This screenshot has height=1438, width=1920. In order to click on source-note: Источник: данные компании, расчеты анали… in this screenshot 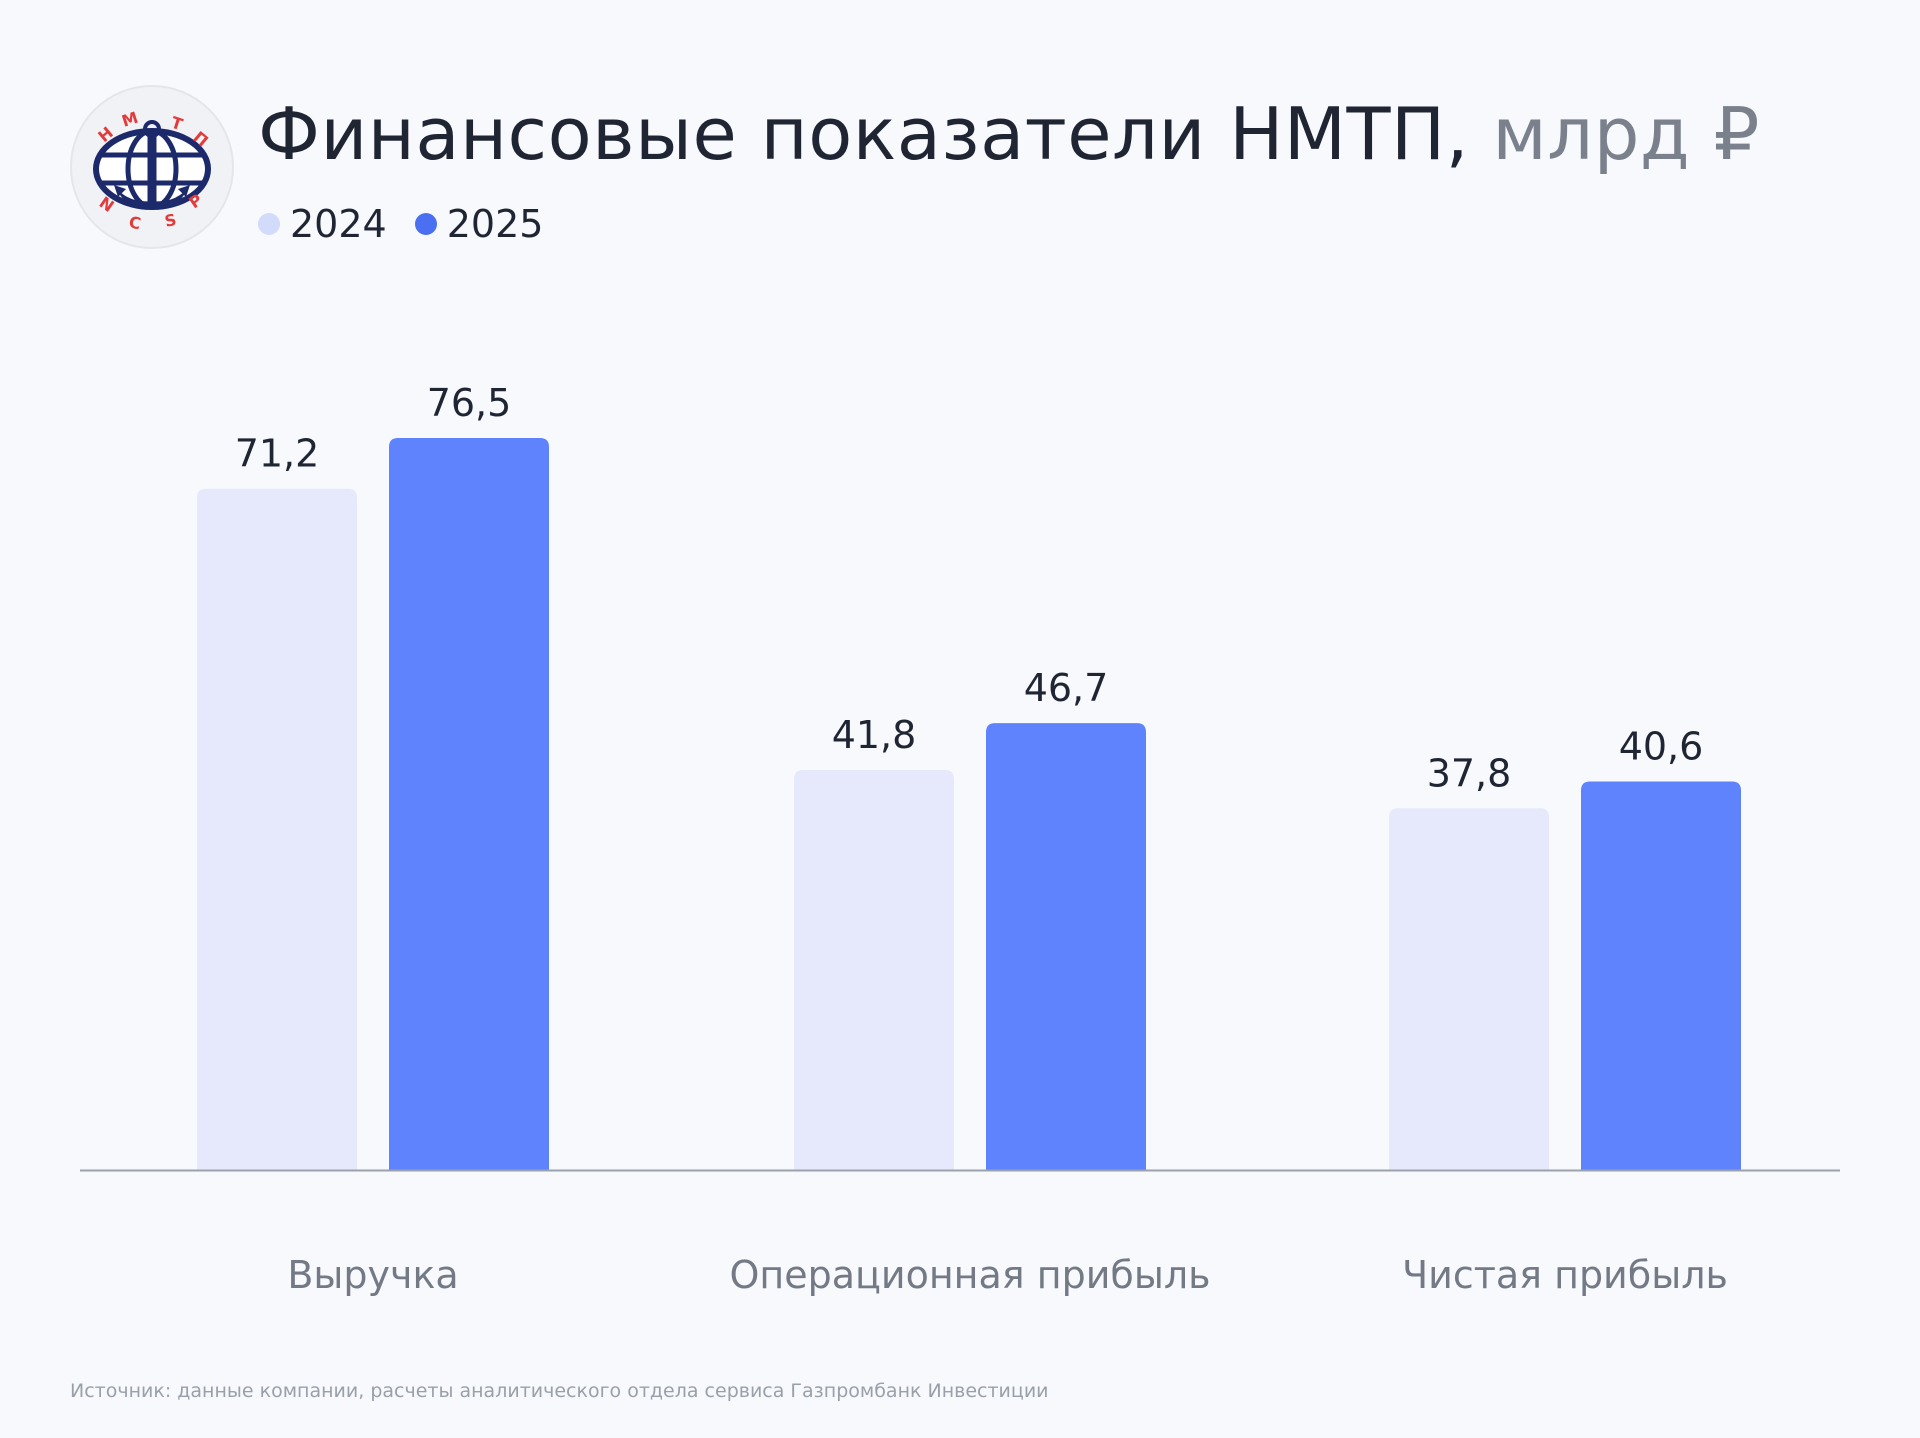, I will do `click(559, 1391)`.